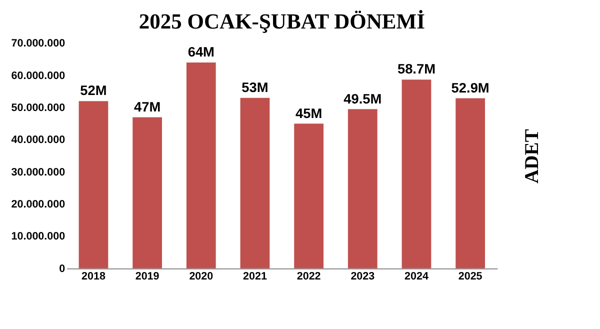 Image resolution: width=600 pixels, height=329 pixels. I want to click on y-axis-title: ADET, so click(532, 156).